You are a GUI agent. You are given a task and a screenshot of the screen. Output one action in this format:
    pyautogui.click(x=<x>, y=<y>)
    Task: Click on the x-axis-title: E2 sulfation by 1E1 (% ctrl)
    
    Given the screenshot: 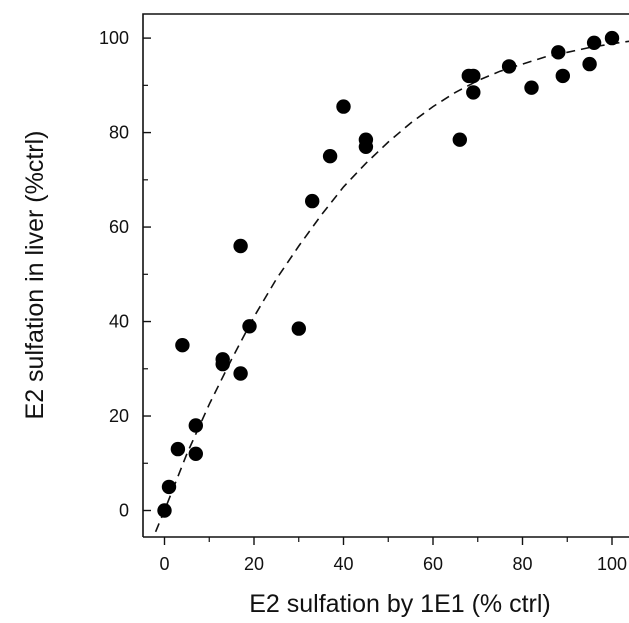 What is the action you would take?
    pyautogui.click(x=400, y=604)
    